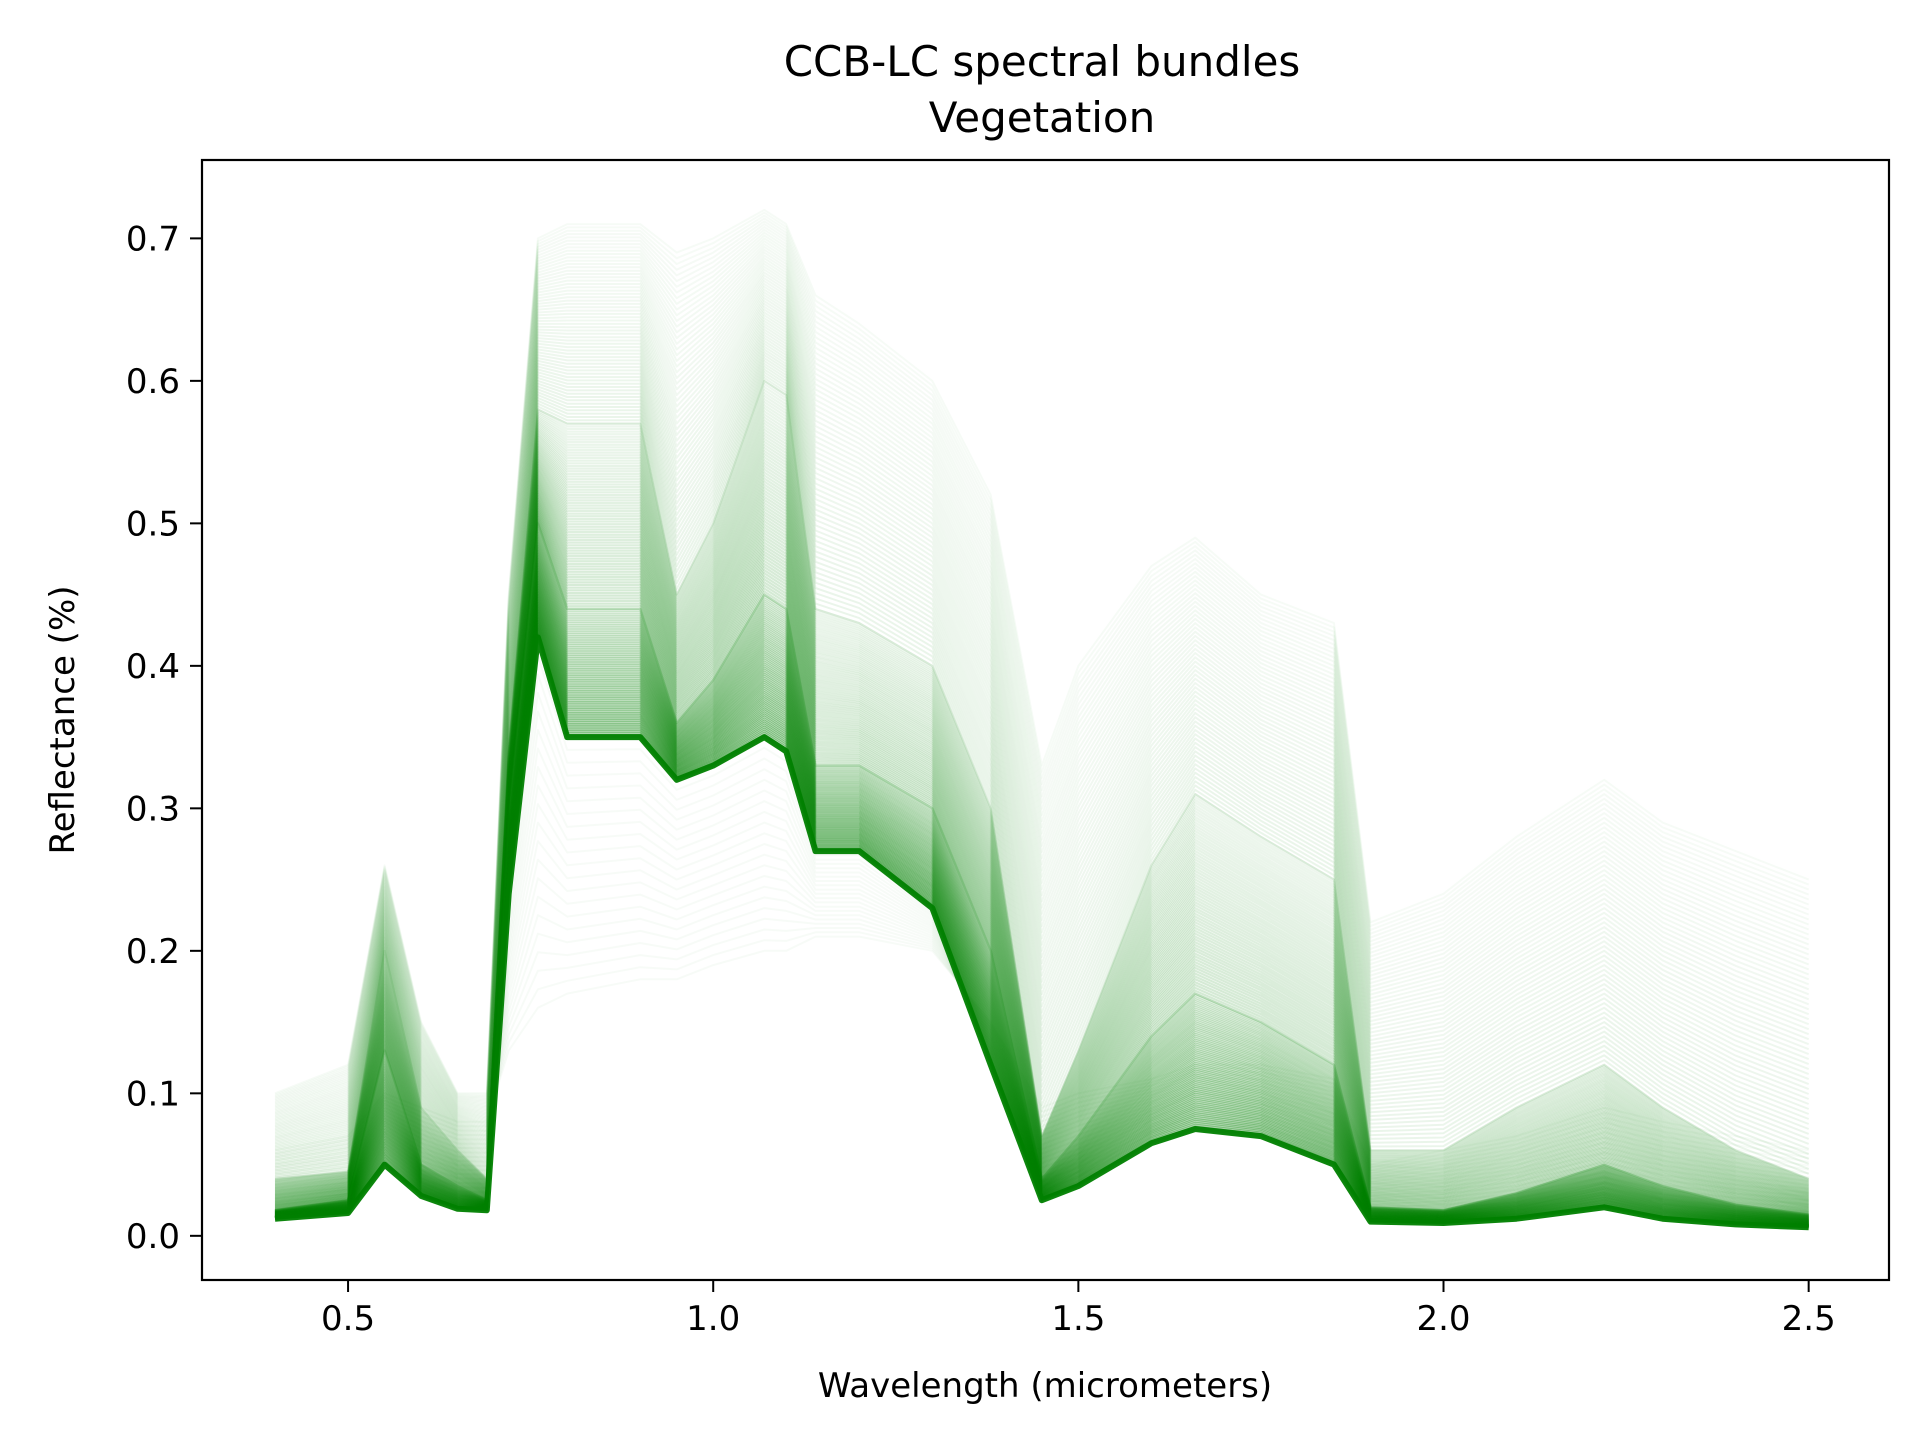 The width and height of the screenshot is (1920, 1440). I want to click on chart-title: CCB-LC spectral bundles, so click(1042, 61).